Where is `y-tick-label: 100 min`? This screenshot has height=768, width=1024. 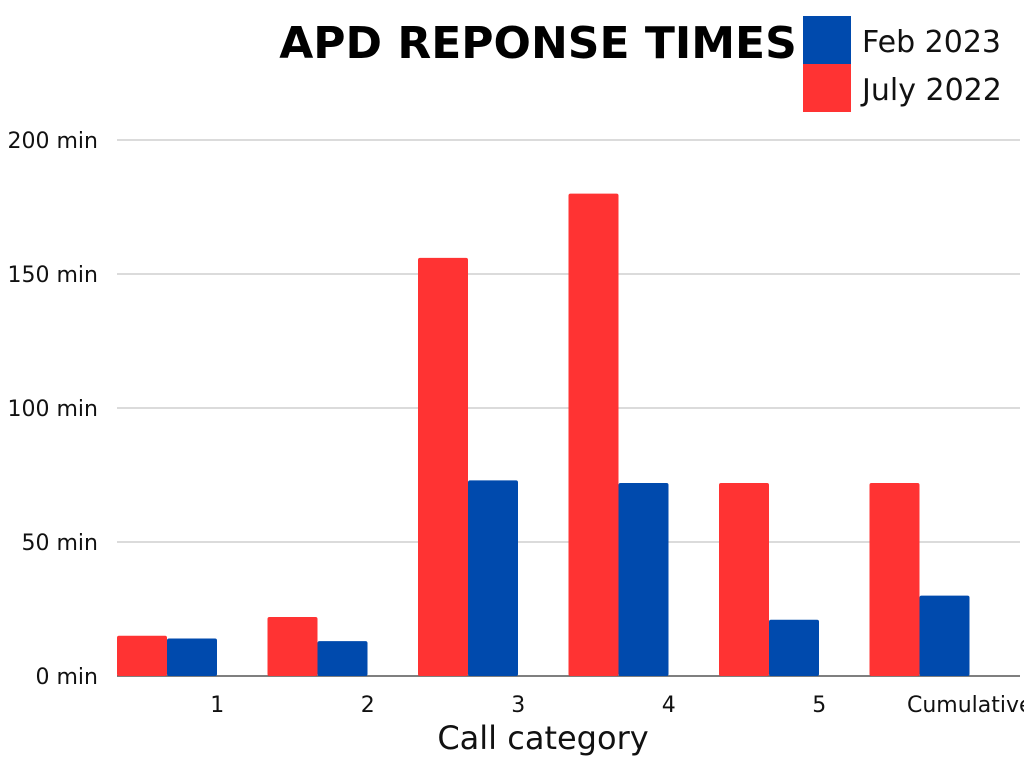
y-tick-label: 100 min is located at coordinates (53, 409).